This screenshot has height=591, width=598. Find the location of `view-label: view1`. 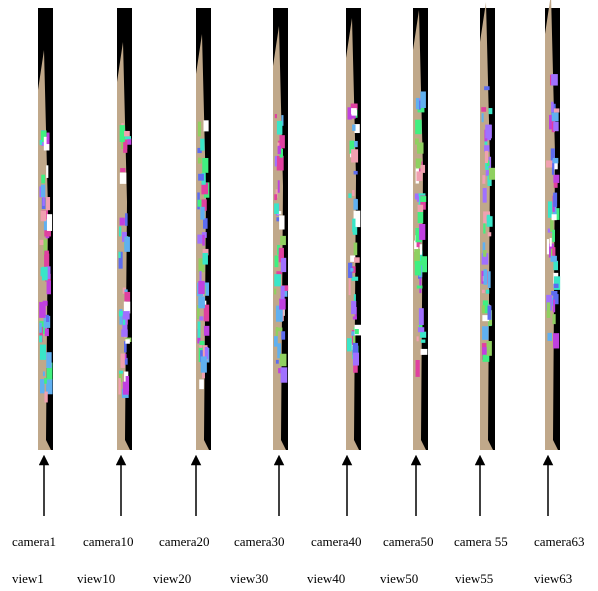

view-label: view1 is located at coordinates (28, 578).